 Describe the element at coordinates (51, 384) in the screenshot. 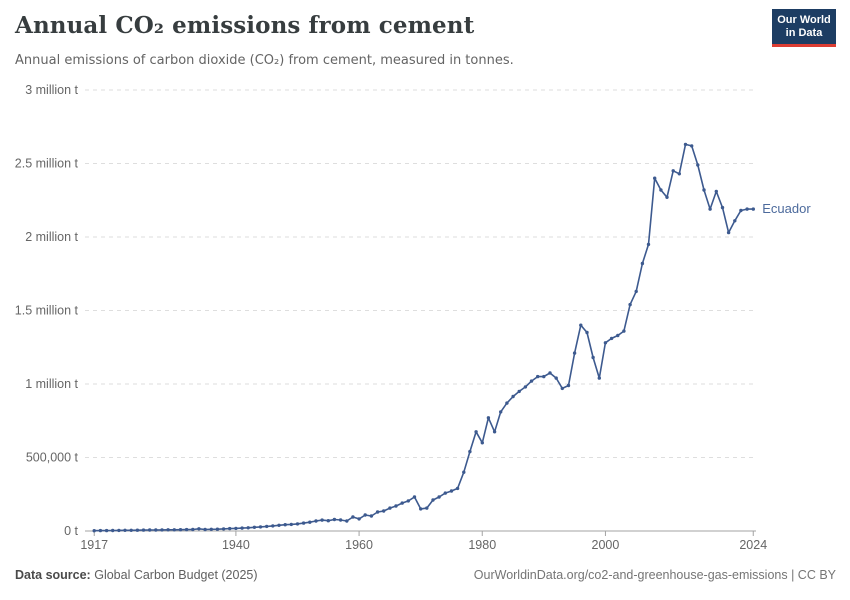

I see `y-axis-label: 1 million t` at that location.